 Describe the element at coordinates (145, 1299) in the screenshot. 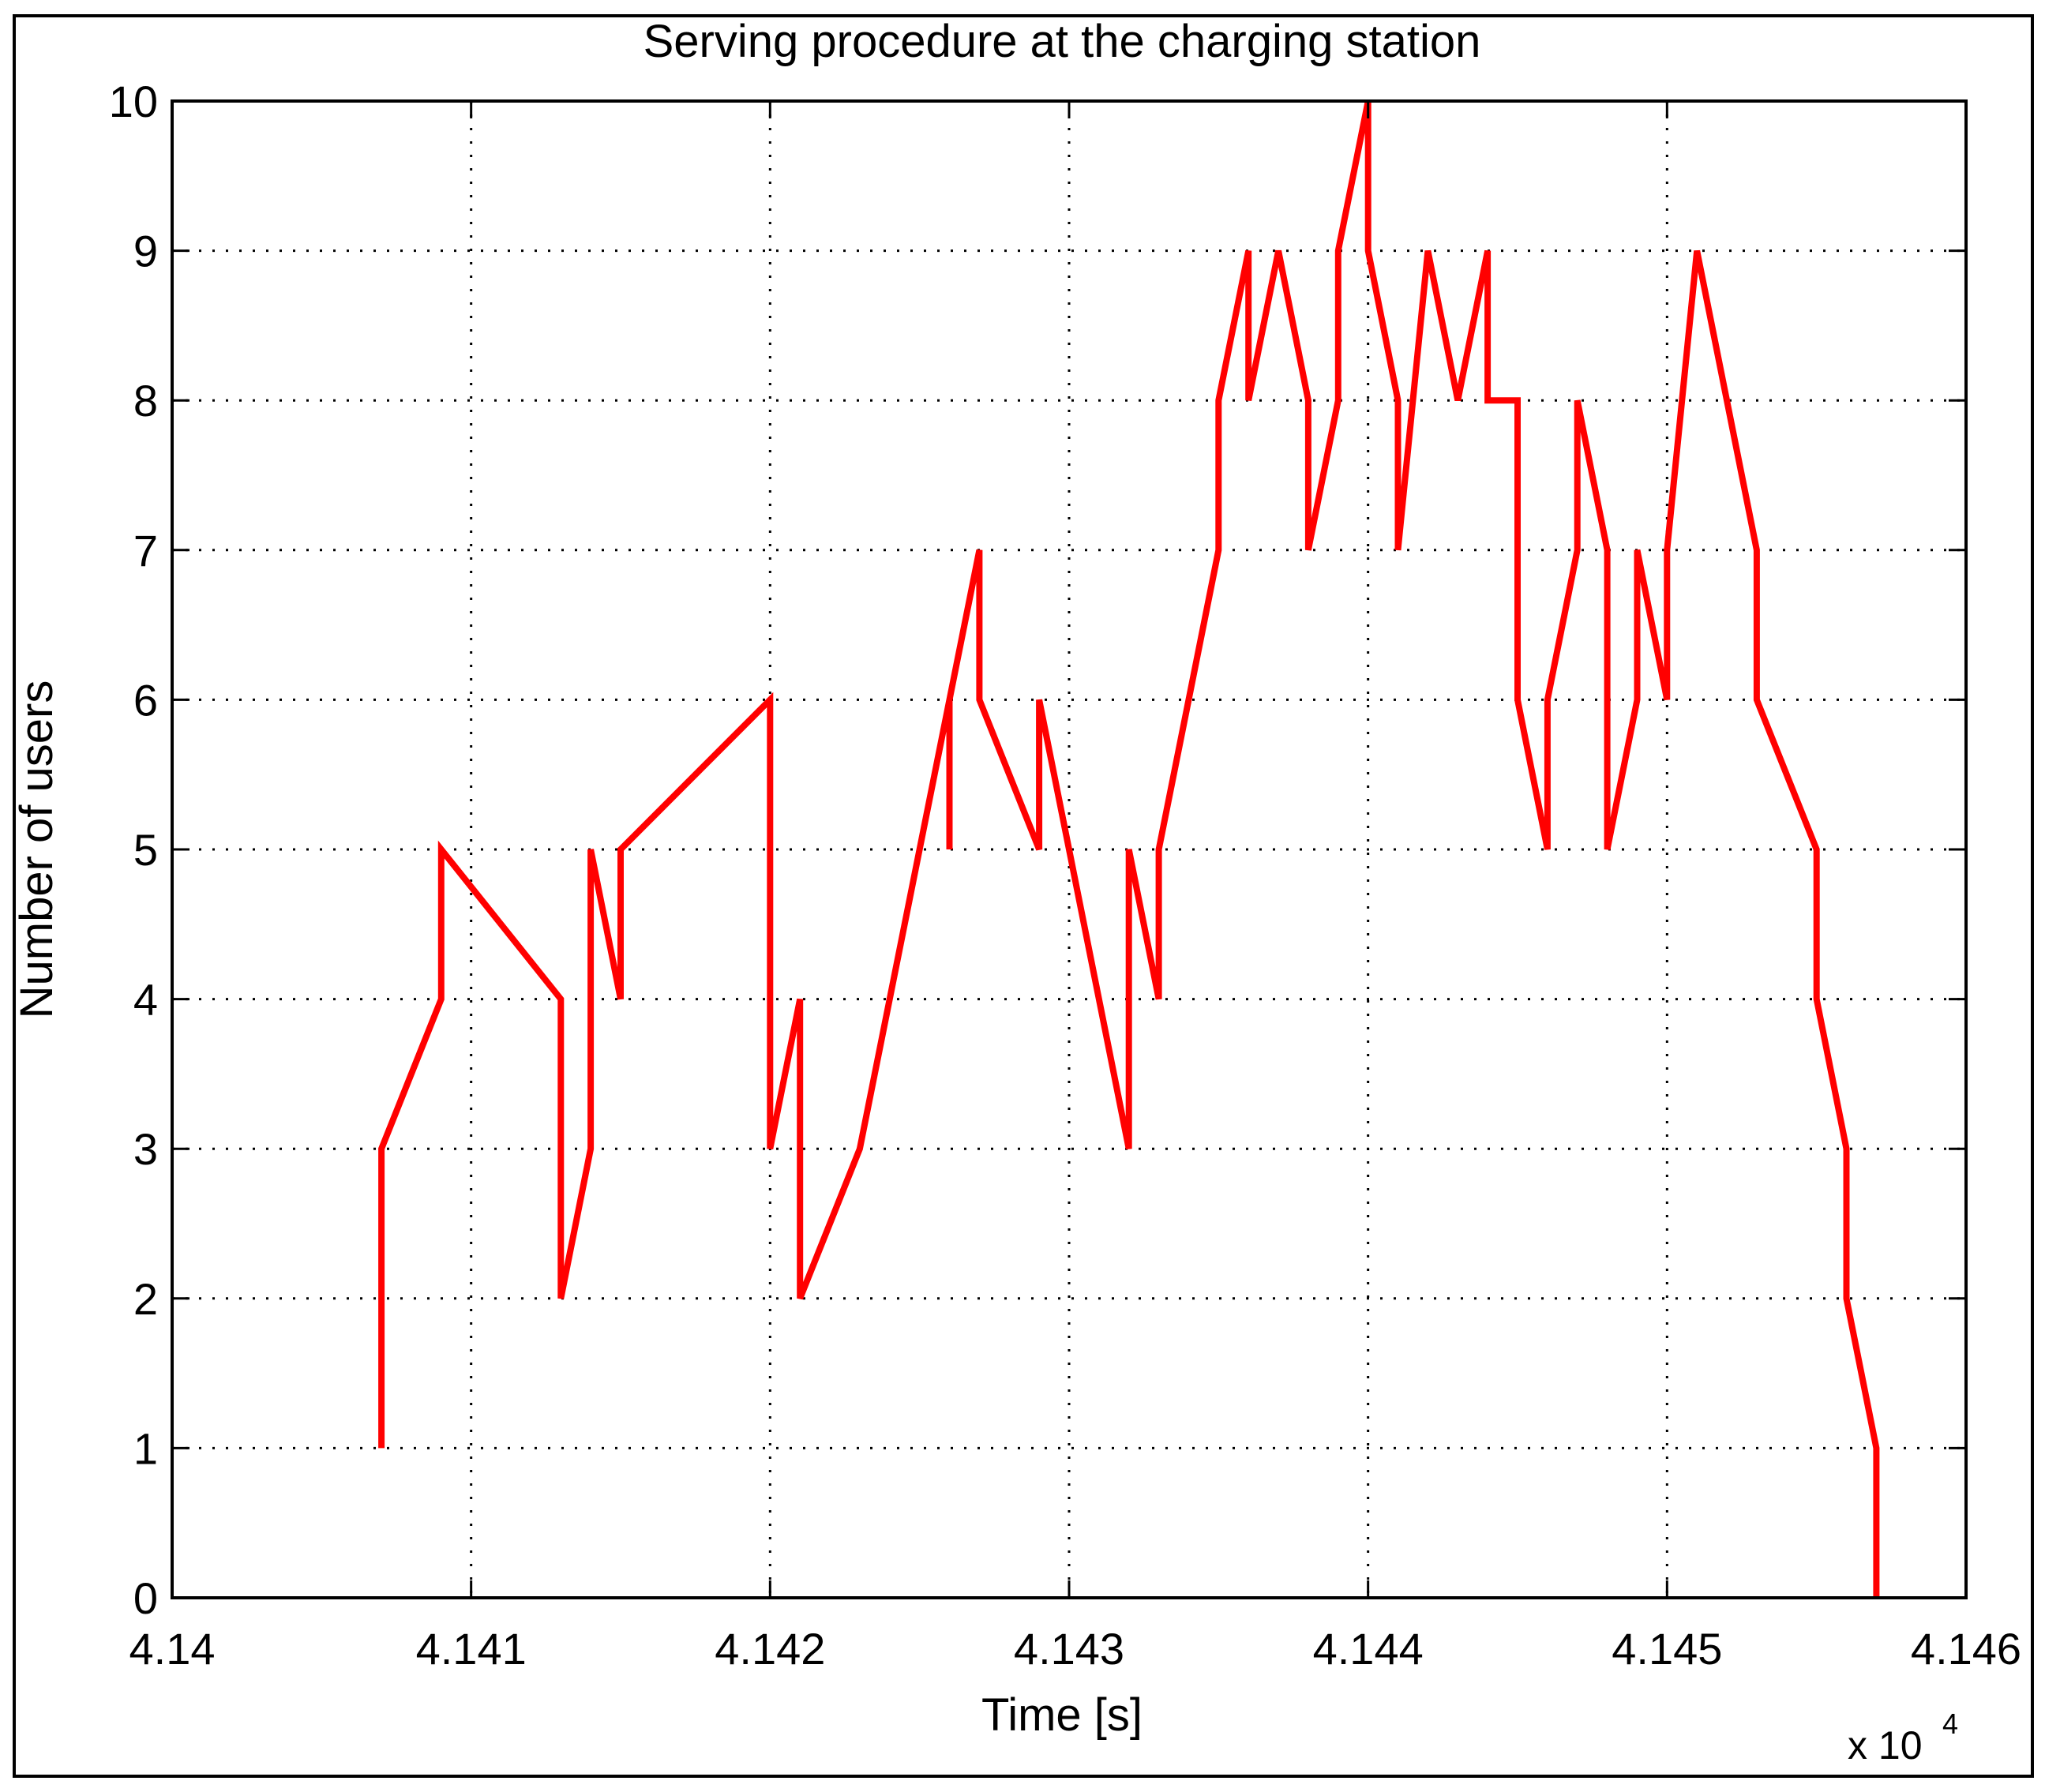

I see `y-tick-label: 2` at that location.